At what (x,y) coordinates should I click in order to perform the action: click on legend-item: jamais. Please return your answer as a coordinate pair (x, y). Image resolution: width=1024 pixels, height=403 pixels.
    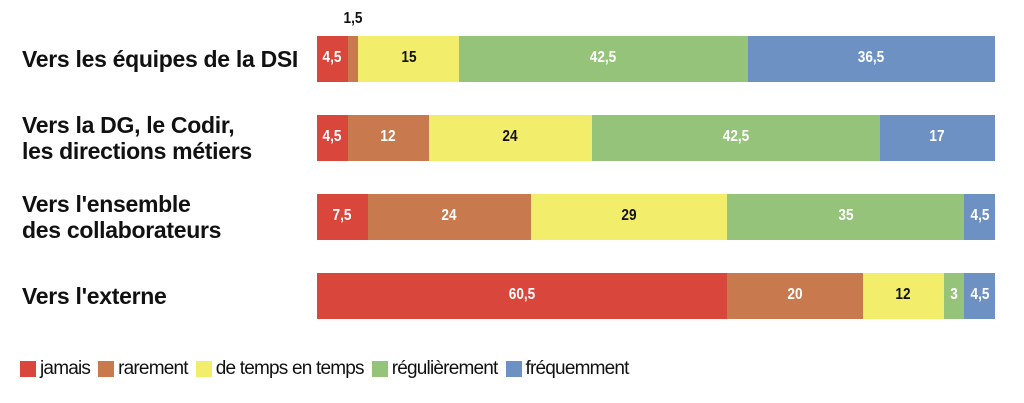
    Looking at the image, I should click on (55, 369).